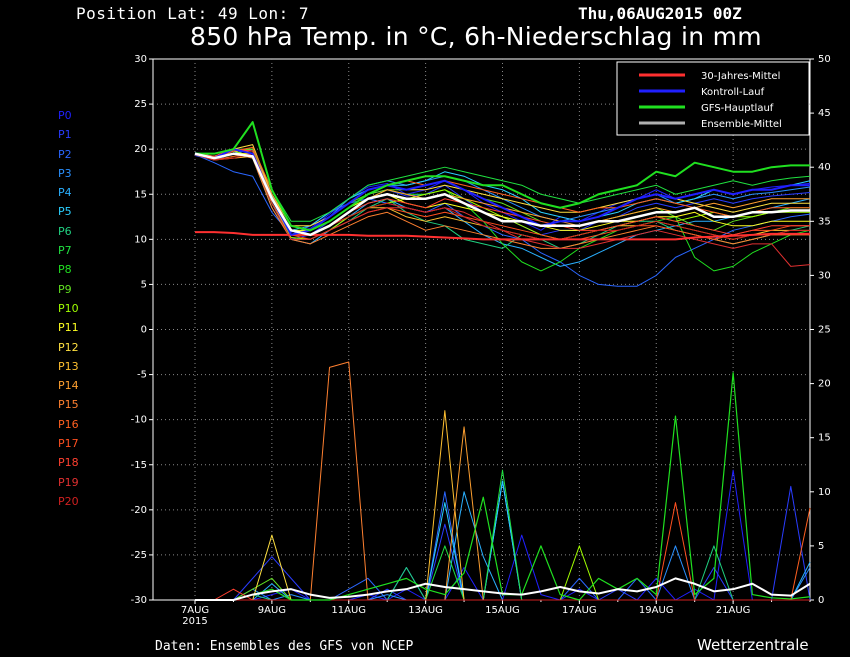 This screenshot has width=850, height=657. Describe the element at coordinates (65, 154) in the screenshot. I see `member-label-p2: P2` at that location.